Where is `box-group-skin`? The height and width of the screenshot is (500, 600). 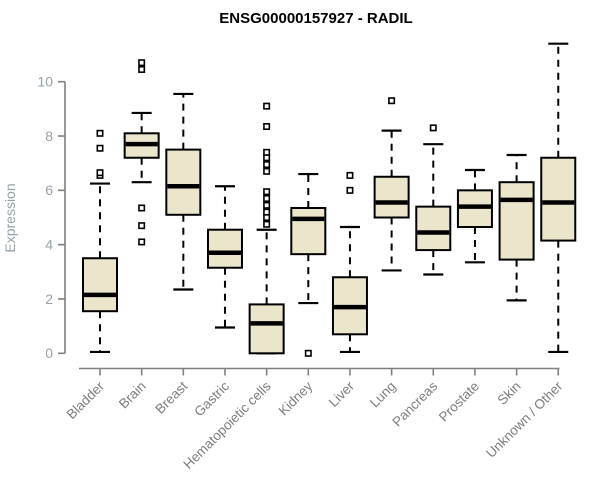
box-group-skin is located at coordinates (516, 227).